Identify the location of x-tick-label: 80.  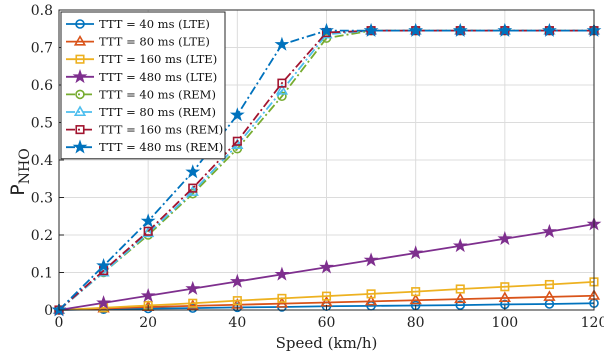
(416, 323).